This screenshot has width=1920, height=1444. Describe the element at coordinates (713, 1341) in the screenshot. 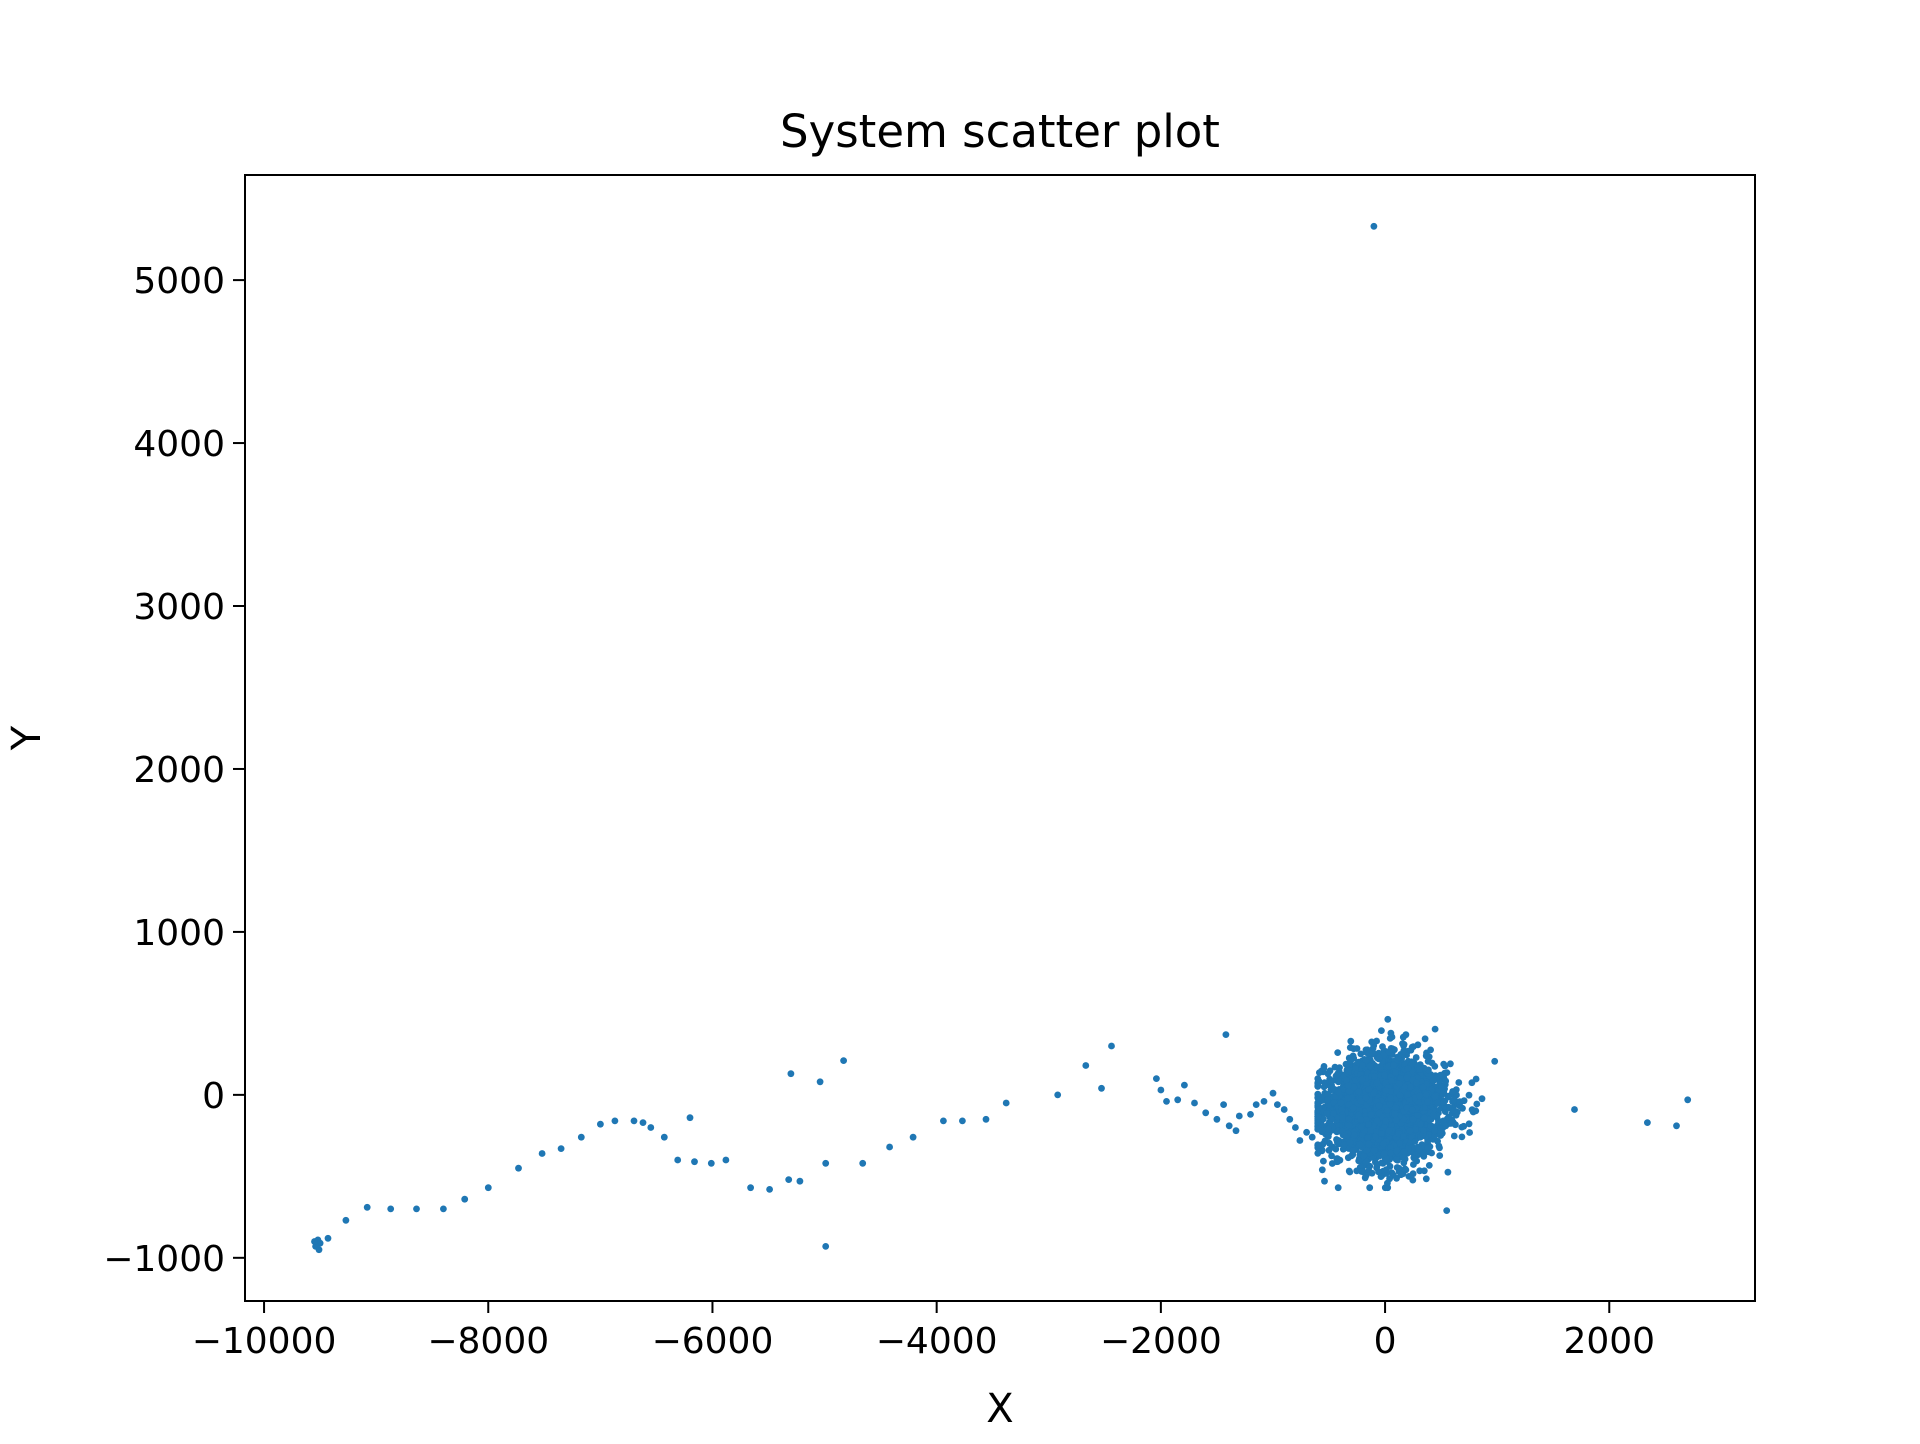

I see `x-tick-label: −6000` at that location.